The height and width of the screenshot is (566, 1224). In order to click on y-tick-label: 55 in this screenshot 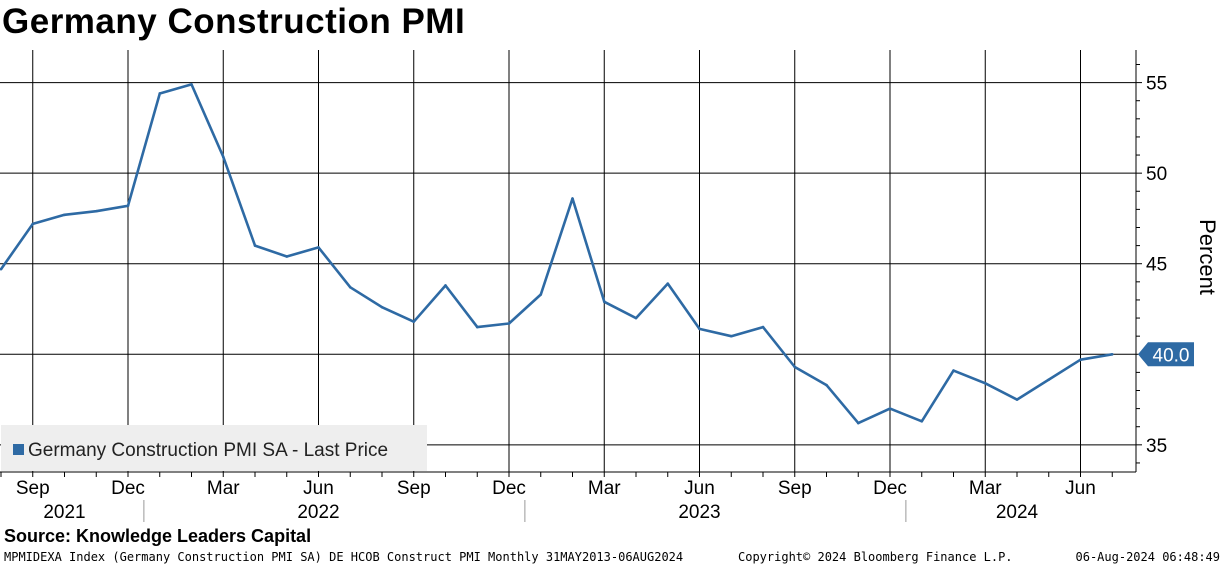, I will do `click(1156, 84)`.